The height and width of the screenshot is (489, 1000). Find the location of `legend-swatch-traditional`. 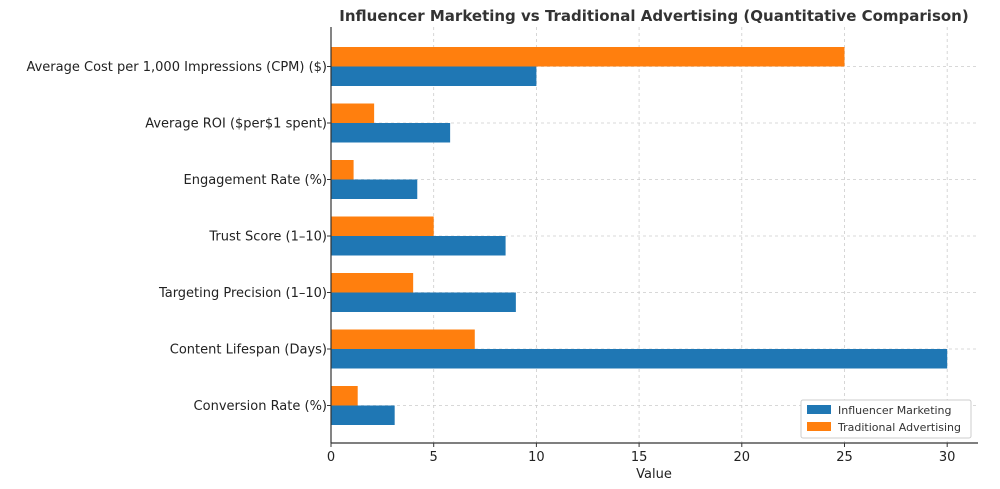

legend-swatch-traditional is located at coordinates (819, 426).